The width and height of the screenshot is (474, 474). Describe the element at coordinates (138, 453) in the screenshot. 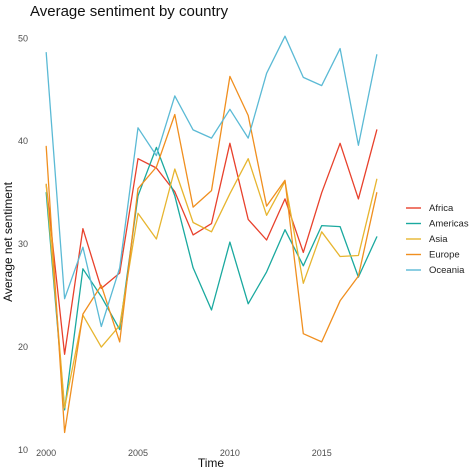

I see `x-tick-label: 2005` at that location.